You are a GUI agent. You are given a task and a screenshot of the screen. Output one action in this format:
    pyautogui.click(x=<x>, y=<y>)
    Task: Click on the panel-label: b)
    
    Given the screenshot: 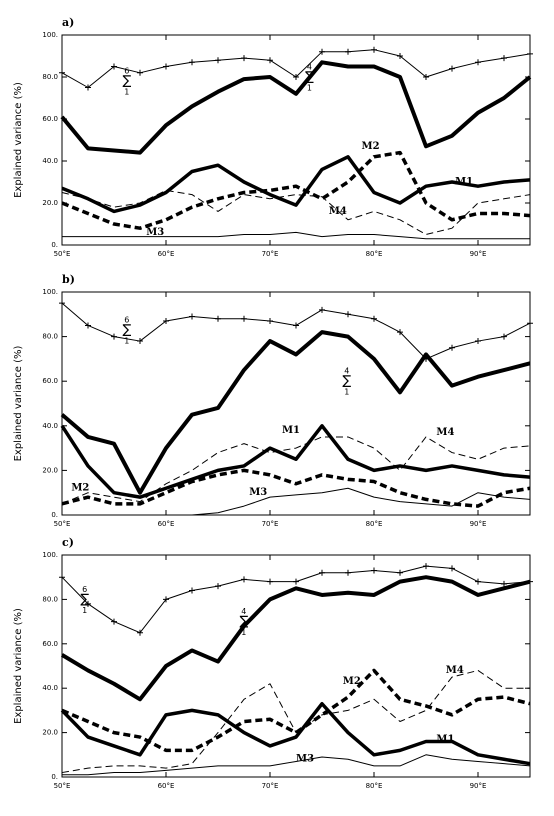 What is the action you would take?
    pyautogui.click(x=68, y=279)
    